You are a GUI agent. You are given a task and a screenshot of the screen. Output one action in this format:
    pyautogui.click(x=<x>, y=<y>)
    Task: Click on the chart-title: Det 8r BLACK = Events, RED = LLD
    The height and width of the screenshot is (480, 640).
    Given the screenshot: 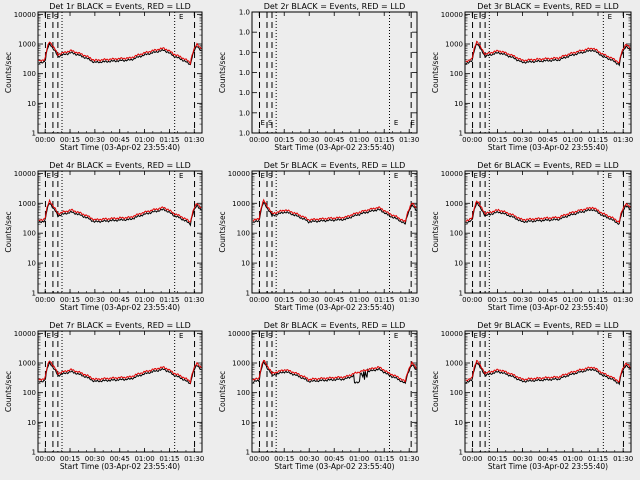 What is the action you would take?
    pyautogui.click(x=335, y=325)
    